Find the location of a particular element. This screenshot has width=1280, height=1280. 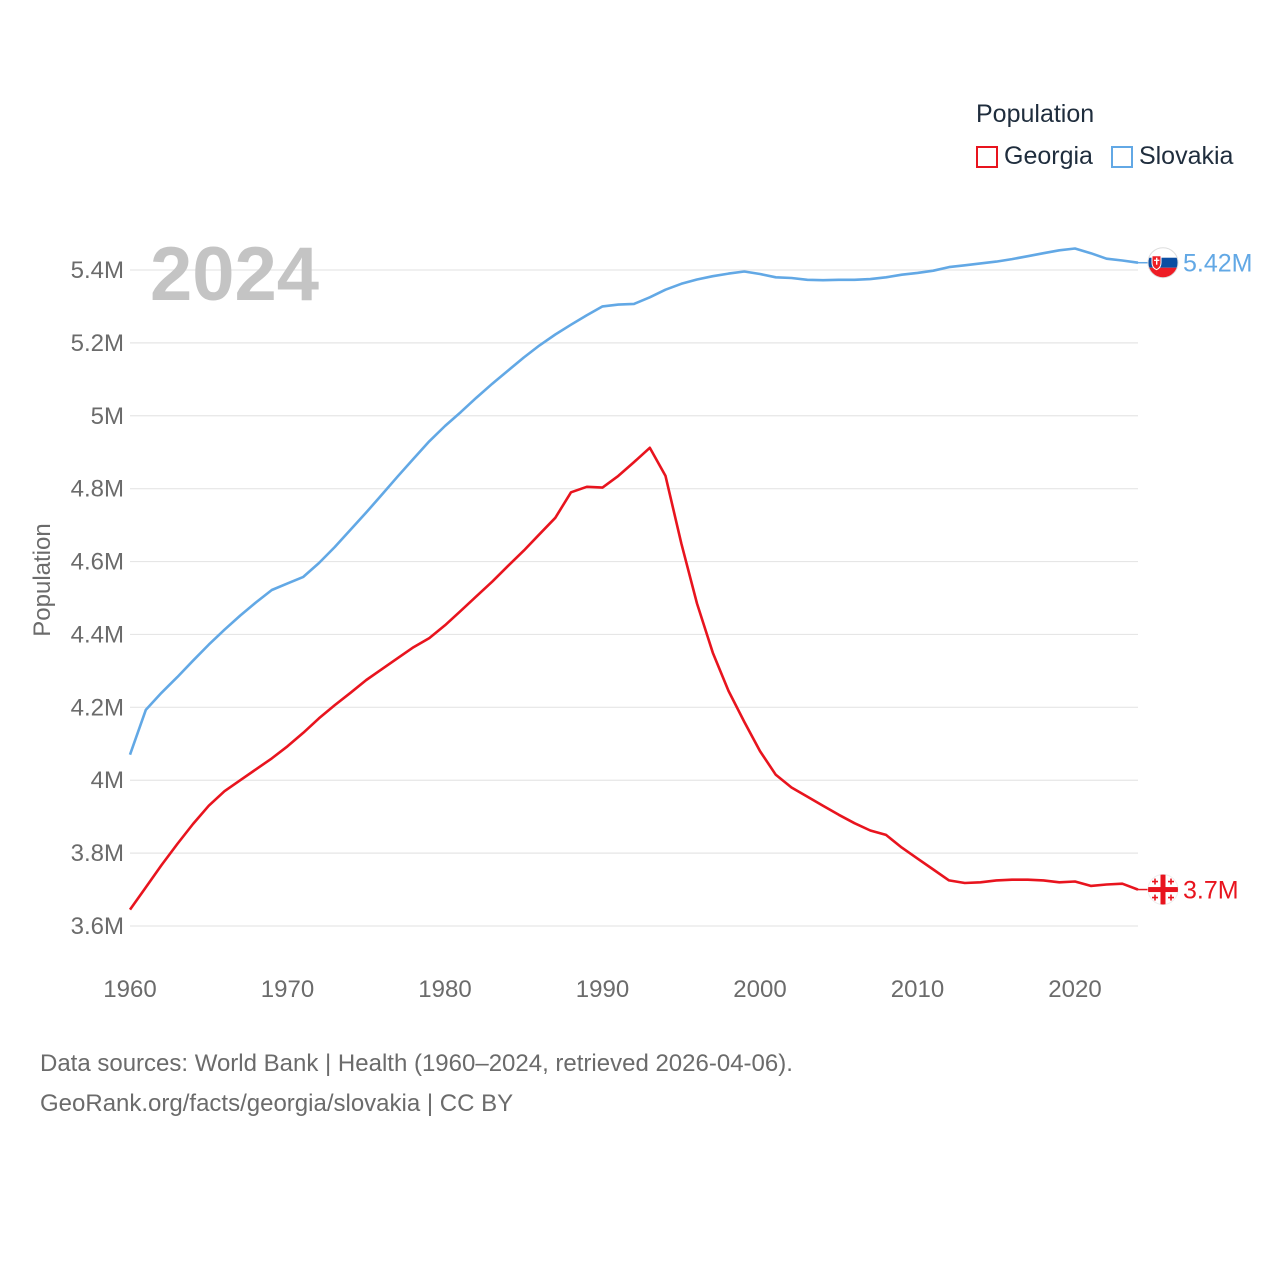

end-value-label-georgia: 3.7M is located at coordinates (1211, 891).